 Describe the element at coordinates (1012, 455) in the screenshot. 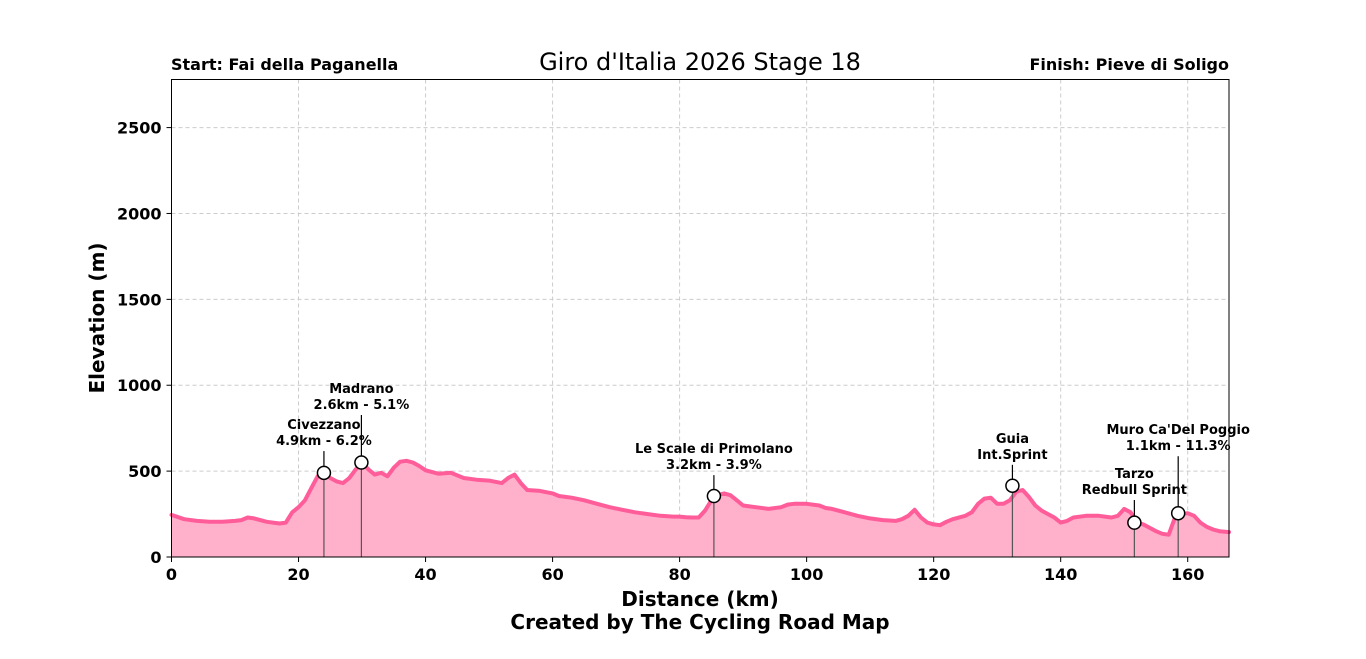

I see `climb-marker-label: Int.Sprint` at that location.